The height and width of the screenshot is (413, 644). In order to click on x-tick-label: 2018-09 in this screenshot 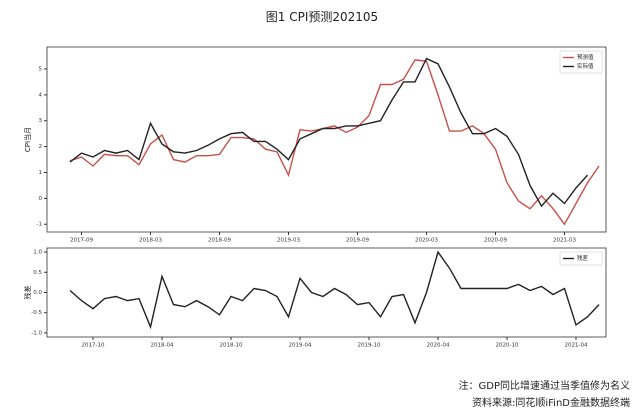, I will do `click(219, 241)`.